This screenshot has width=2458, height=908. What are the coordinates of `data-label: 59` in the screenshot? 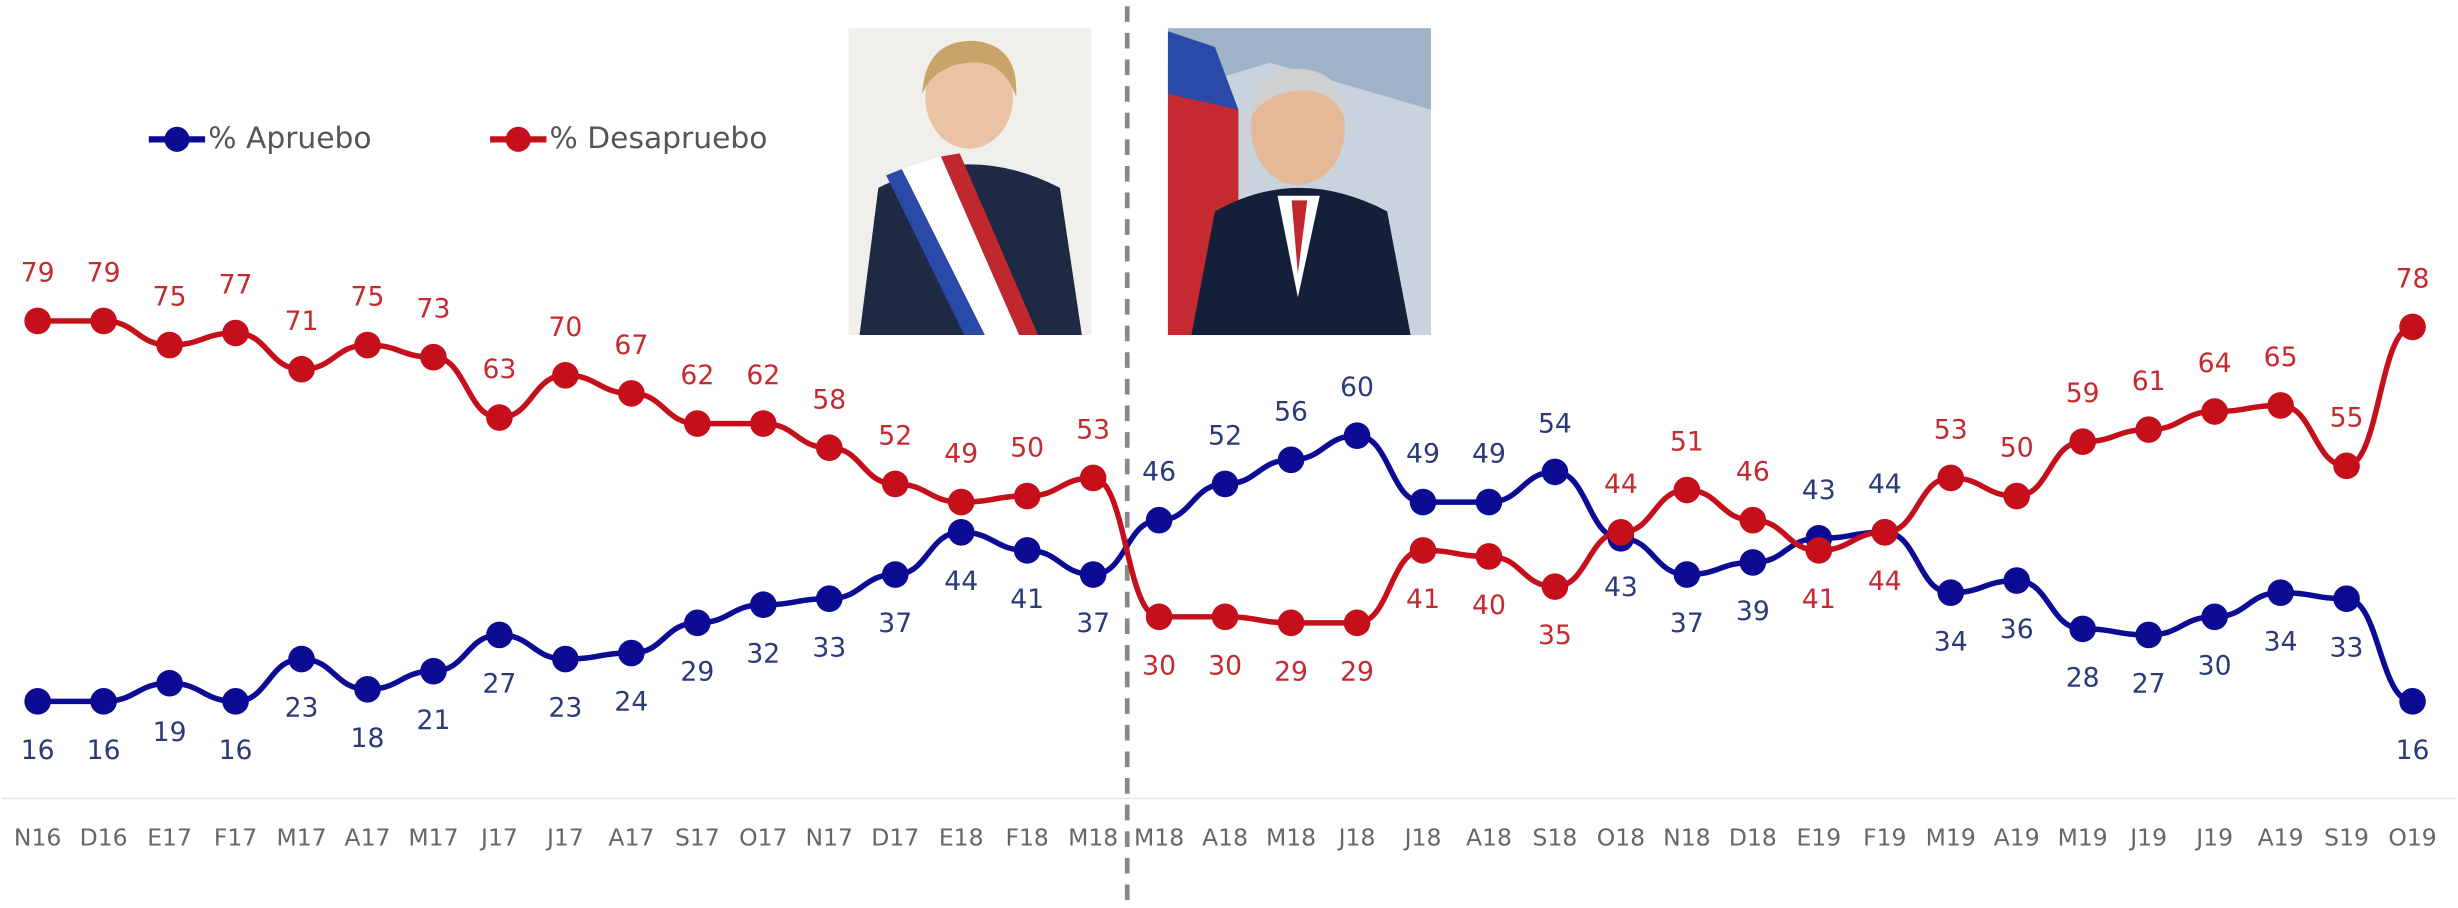 It's located at (2083, 393).